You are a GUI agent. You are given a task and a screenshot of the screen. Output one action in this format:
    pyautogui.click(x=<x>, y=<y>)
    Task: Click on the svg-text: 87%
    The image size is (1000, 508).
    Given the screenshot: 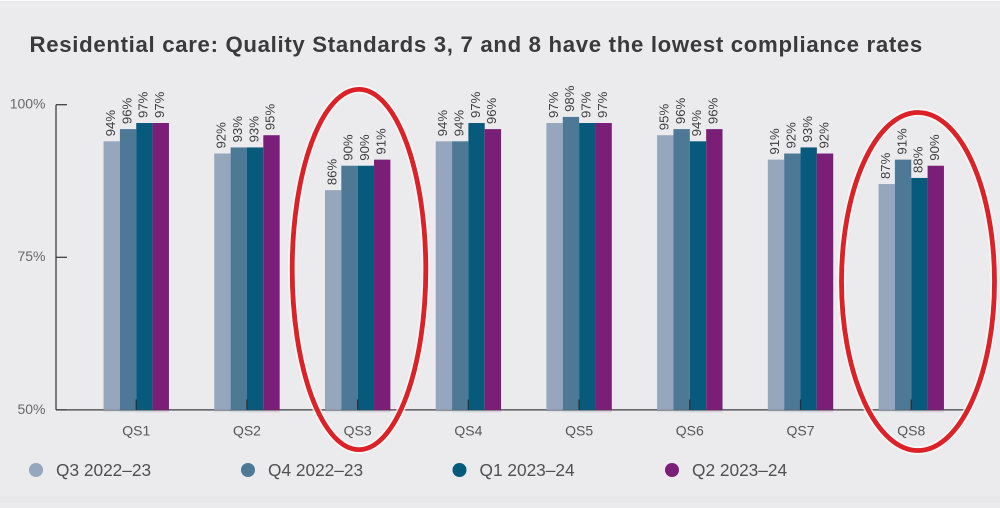 What is the action you would take?
    pyautogui.click(x=885, y=165)
    